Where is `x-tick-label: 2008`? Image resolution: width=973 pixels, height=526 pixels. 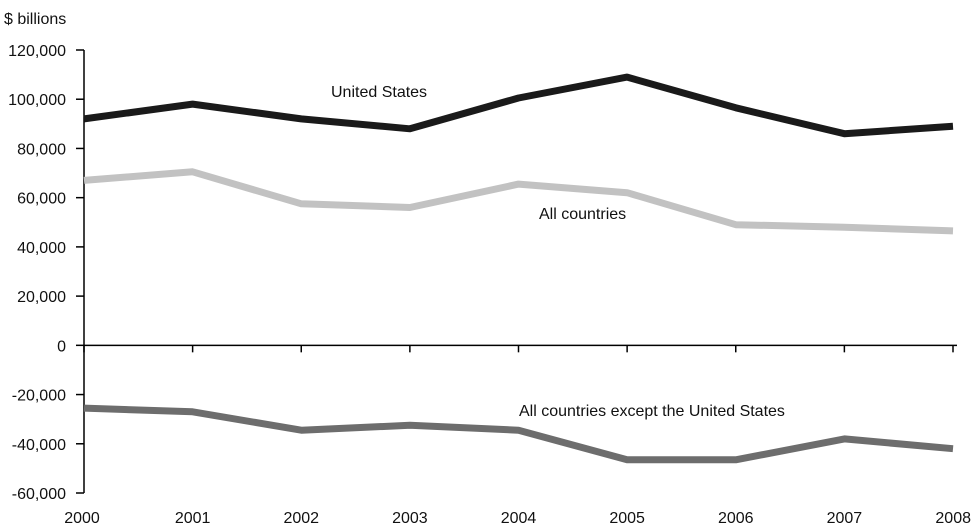
x-tick-label: 2008 is located at coordinates (953, 518).